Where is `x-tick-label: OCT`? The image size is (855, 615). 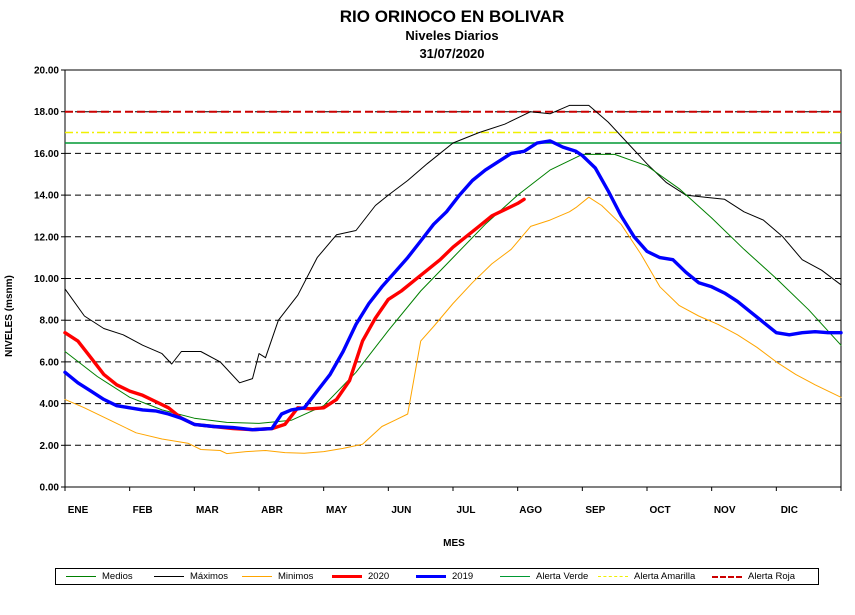
x-tick-label: OCT is located at coordinates (659, 510).